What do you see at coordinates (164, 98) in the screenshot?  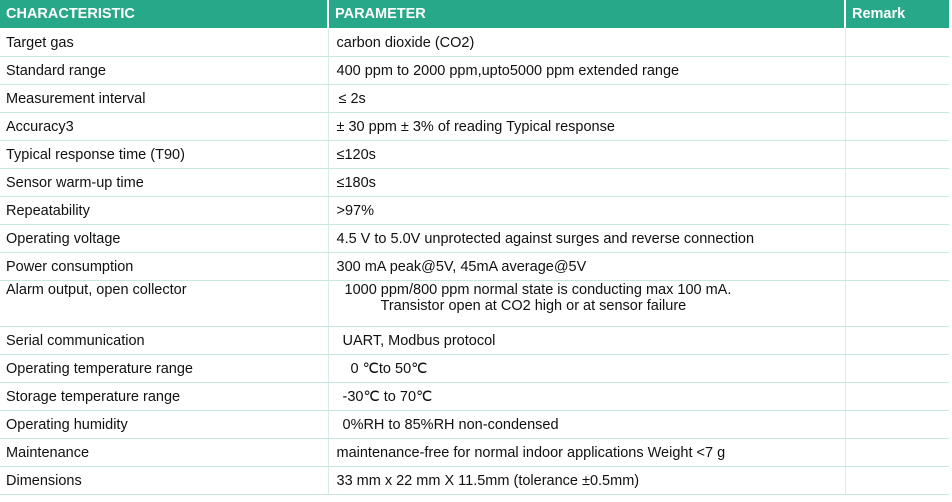 I see `characteristic-cell: Measurement interval` at bounding box center [164, 98].